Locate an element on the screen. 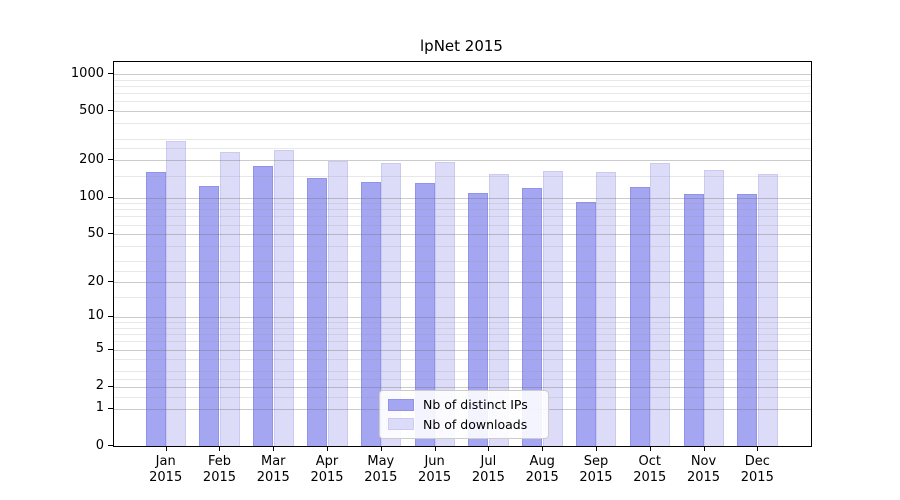  x-tick-label-jul: Jul 2015 is located at coordinates (488, 469).